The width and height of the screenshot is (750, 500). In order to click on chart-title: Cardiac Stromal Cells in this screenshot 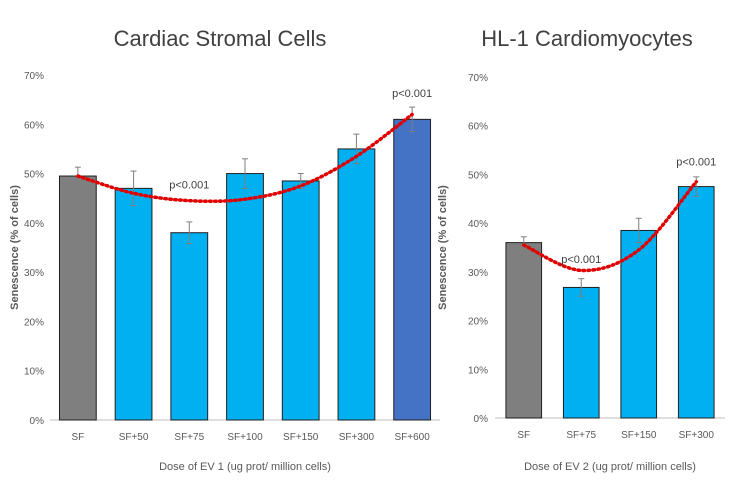, I will do `click(220, 38)`.